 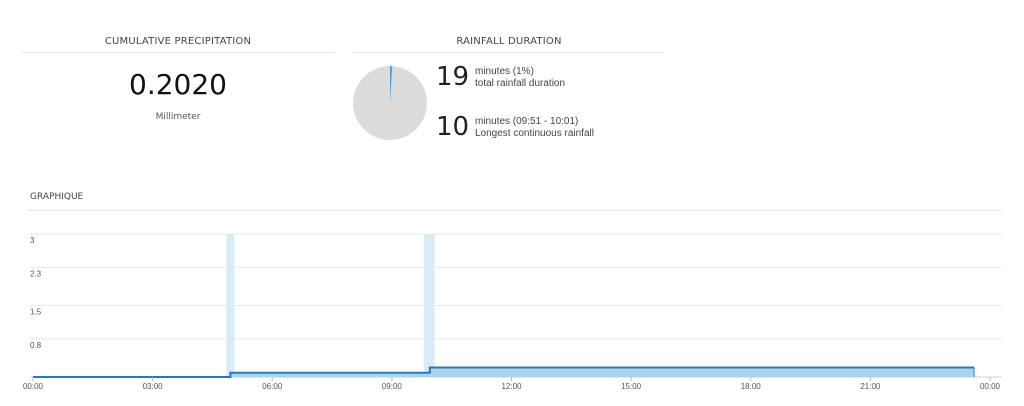 I want to click on rainfall-duration-title: RAINFALL DURATION, so click(x=509, y=41).